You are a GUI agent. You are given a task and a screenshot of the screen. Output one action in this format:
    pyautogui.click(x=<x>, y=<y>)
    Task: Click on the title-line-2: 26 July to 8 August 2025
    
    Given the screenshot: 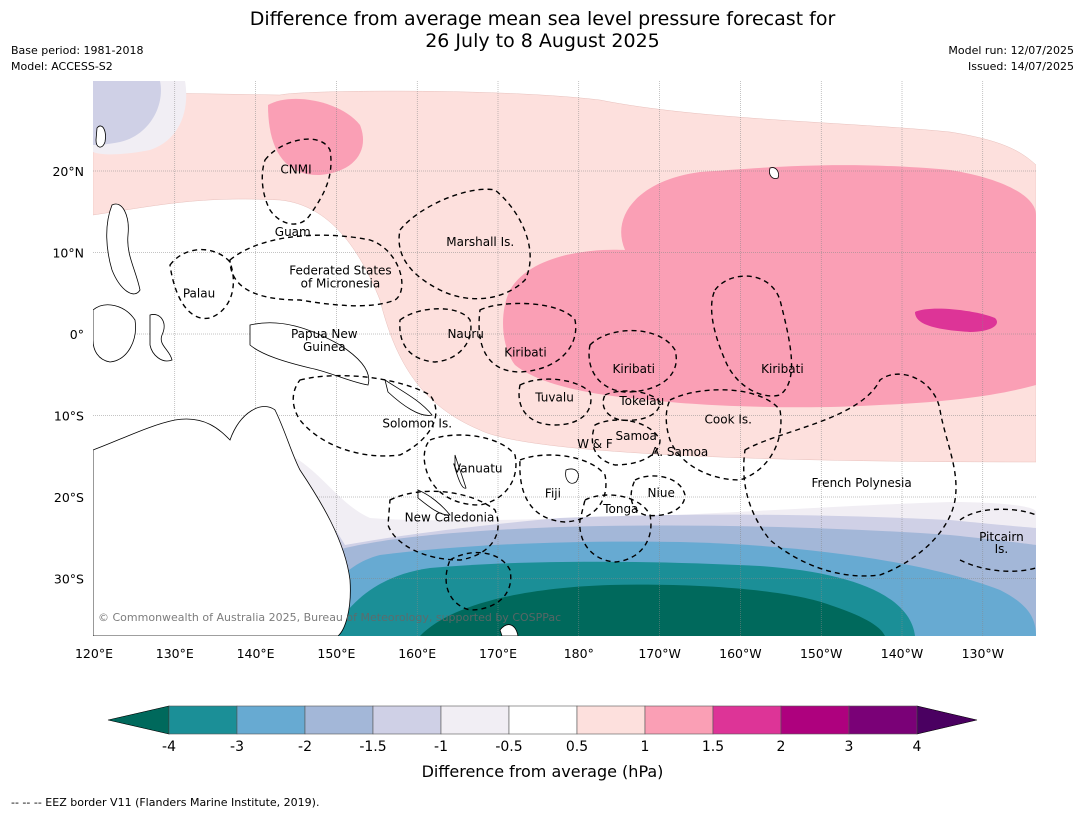 What is the action you would take?
    pyautogui.click(x=542, y=41)
    